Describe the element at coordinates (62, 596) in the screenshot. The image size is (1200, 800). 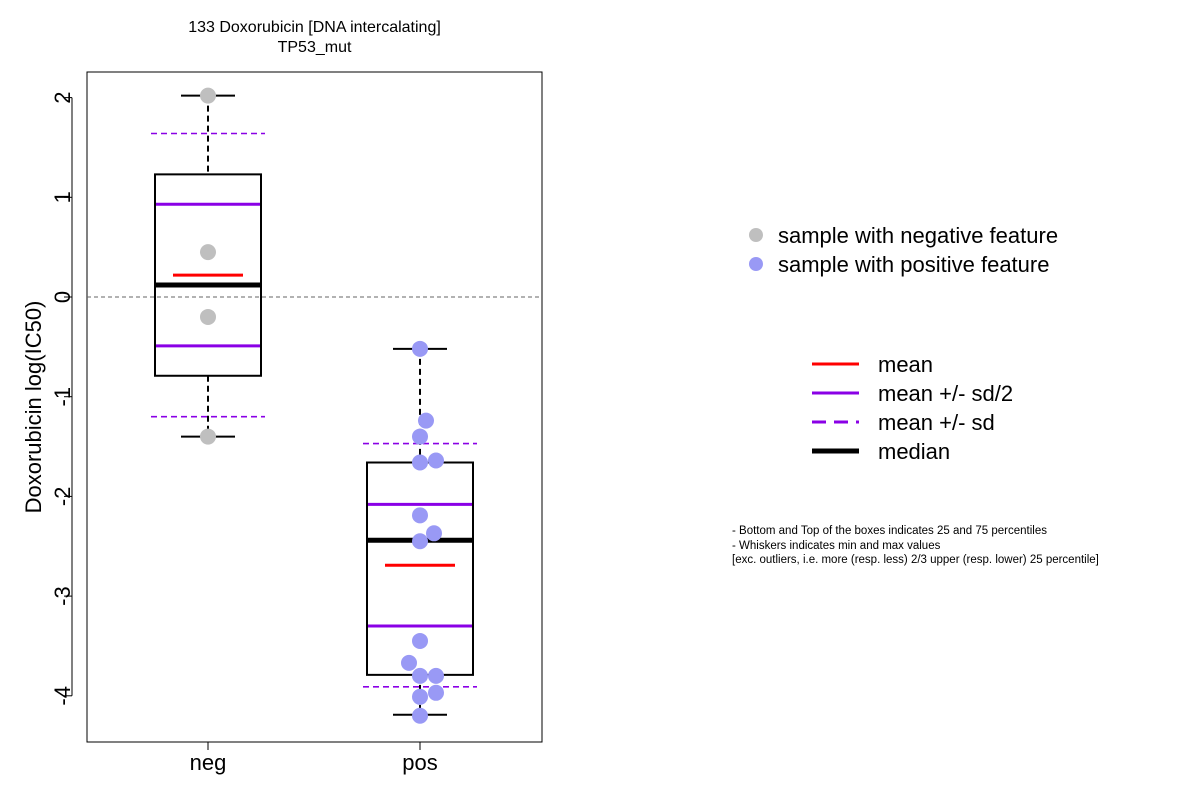
I see `y-tick-label: -3` at that location.